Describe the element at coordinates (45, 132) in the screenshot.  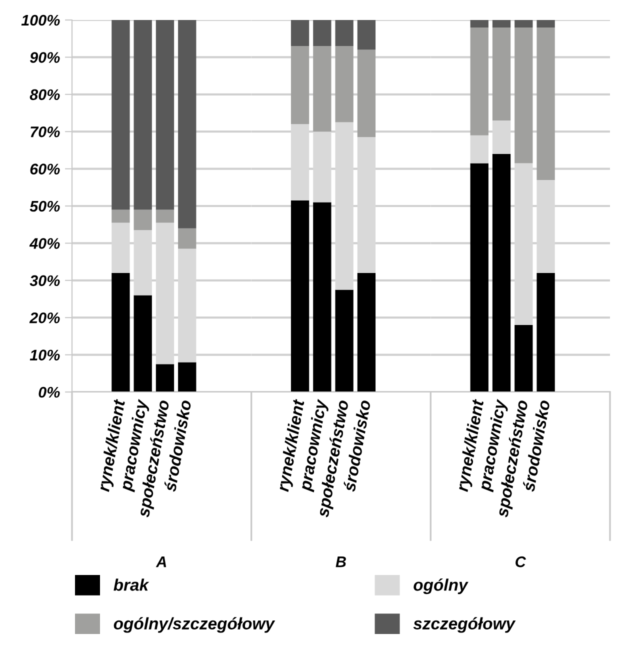
I see `y-tick-label: 70%` at that location.